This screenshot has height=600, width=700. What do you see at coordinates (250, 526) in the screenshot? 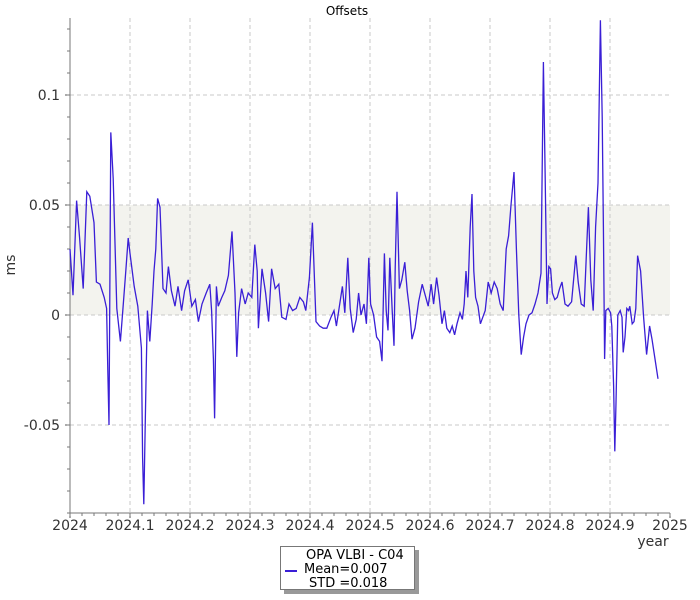
I see `x-tick-label: 2024.3` at bounding box center [250, 526].